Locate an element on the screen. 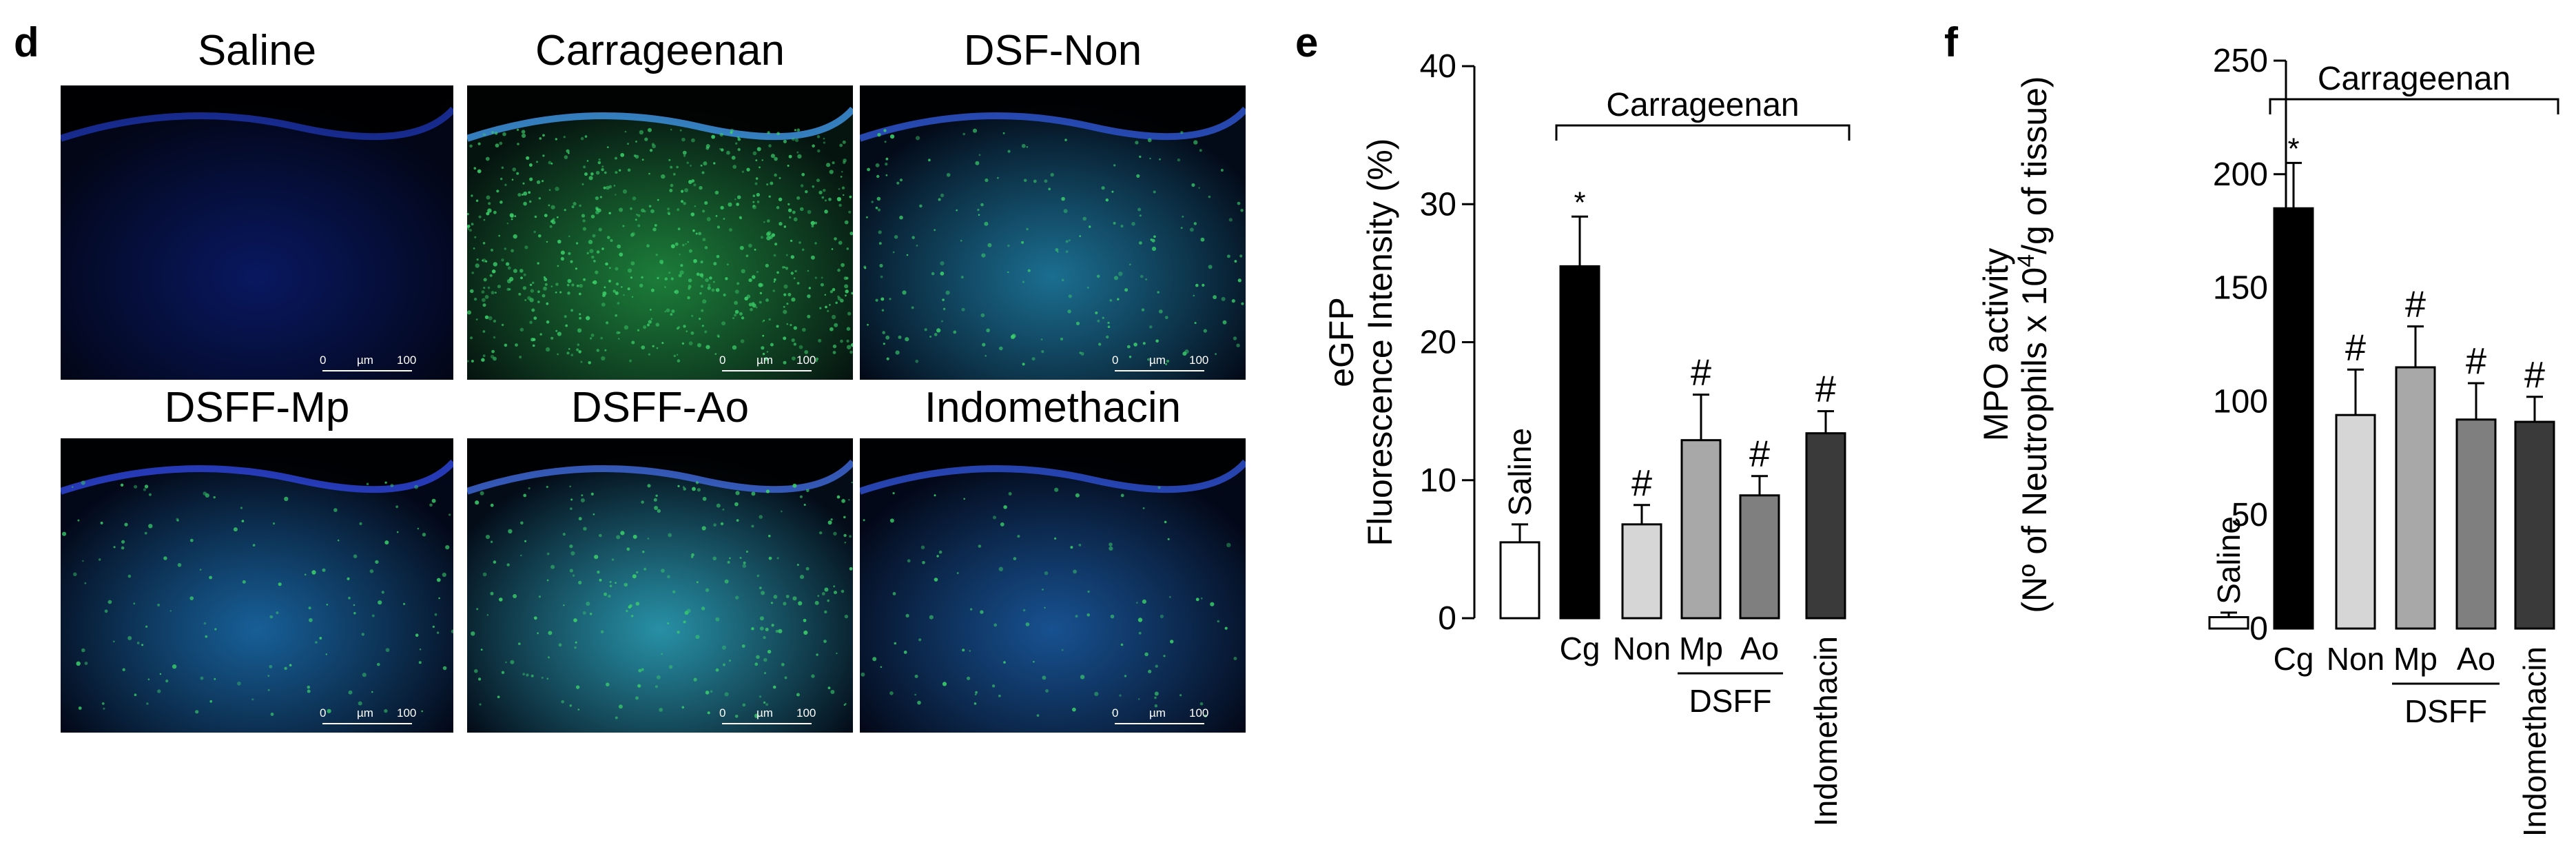 The image size is (2576, 867). panel-label-e: e is located at coordinates (1307, 42).